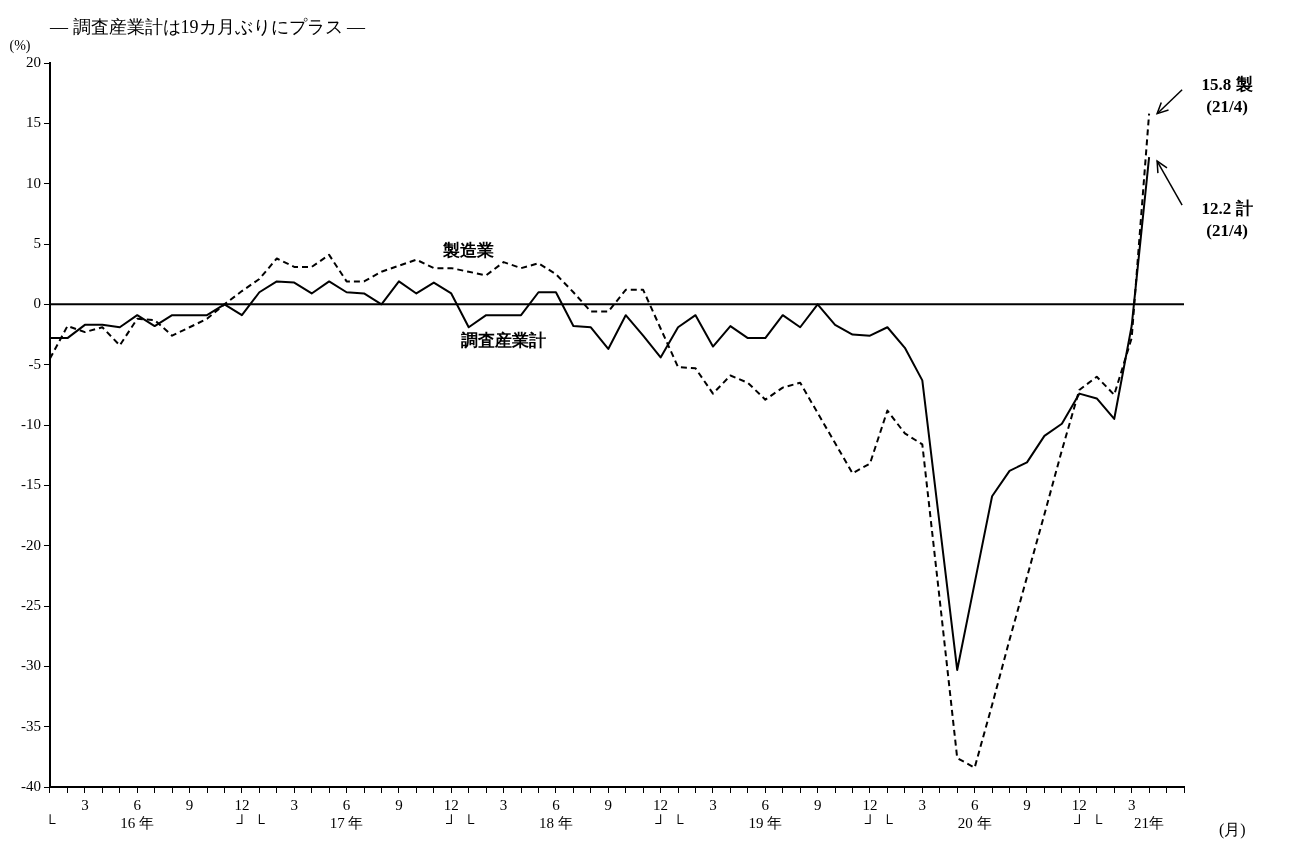  I want to click on chart-title: ― 調査産業計は19カ月ぶりにプラス ―, so click(207, 26).